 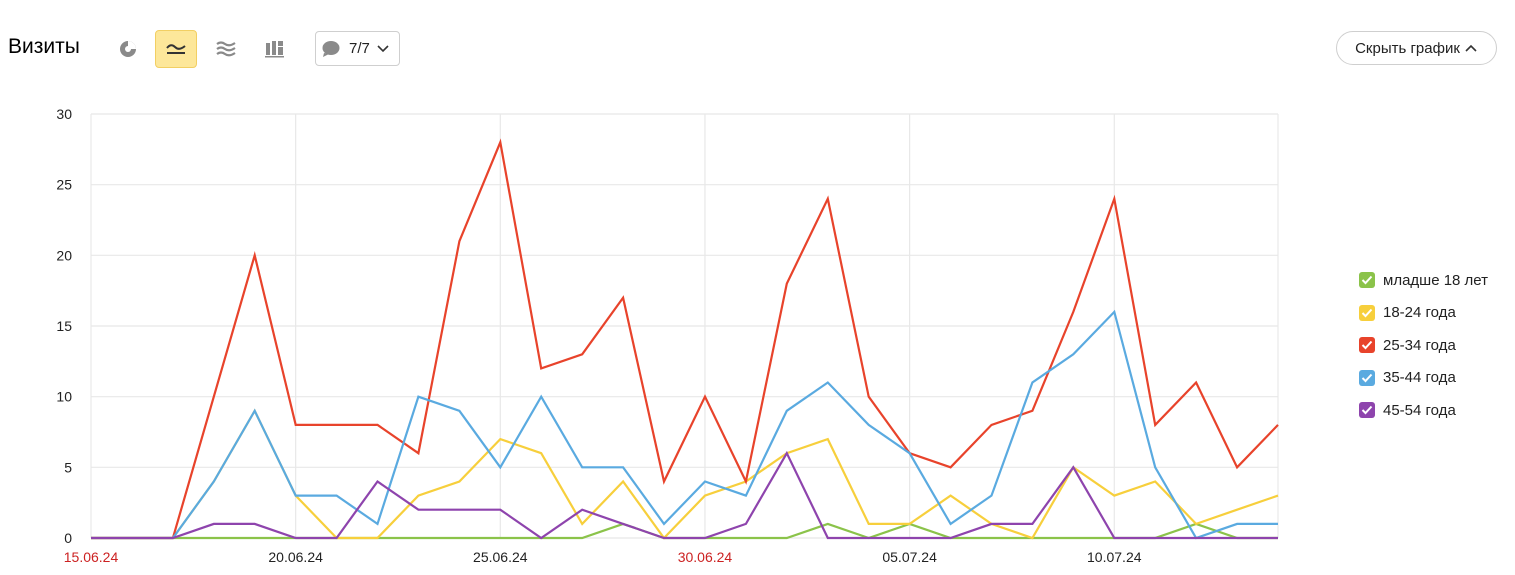 I want to click on chevron-up-icon, so click(x=1471, y=48).